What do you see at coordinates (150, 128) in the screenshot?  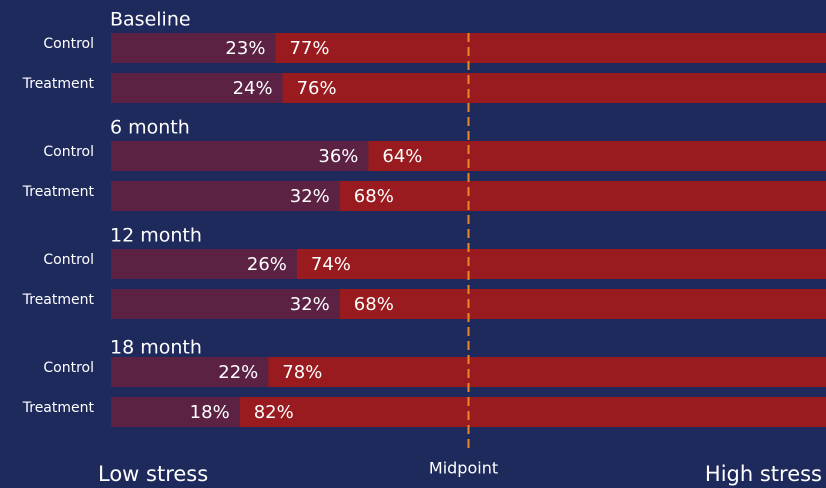 I see `group-label: 6 month` at bounding box center [150, 128].